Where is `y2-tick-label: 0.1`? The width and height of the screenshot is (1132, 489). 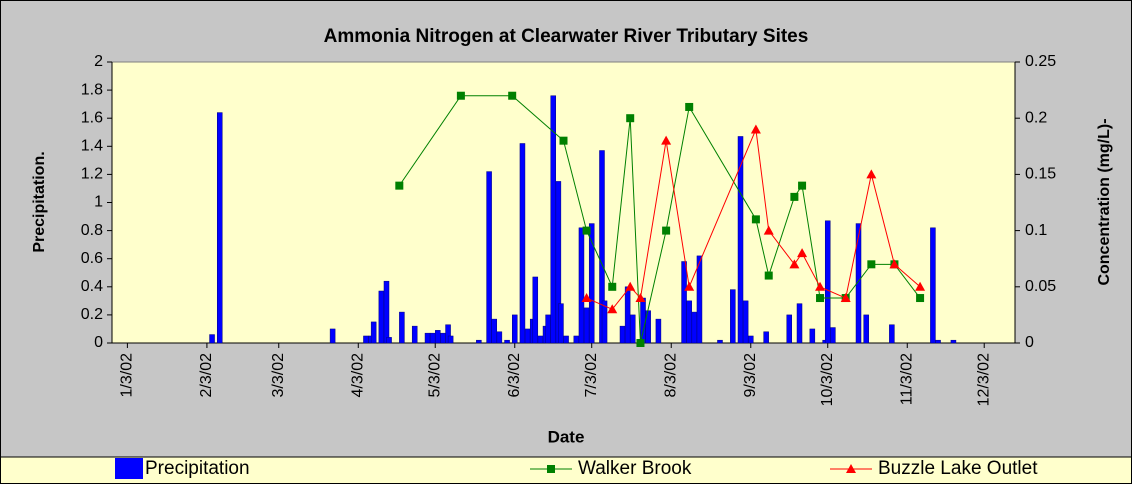 y2-tick-label: 0.1 is located at coordinates (1036, 230).